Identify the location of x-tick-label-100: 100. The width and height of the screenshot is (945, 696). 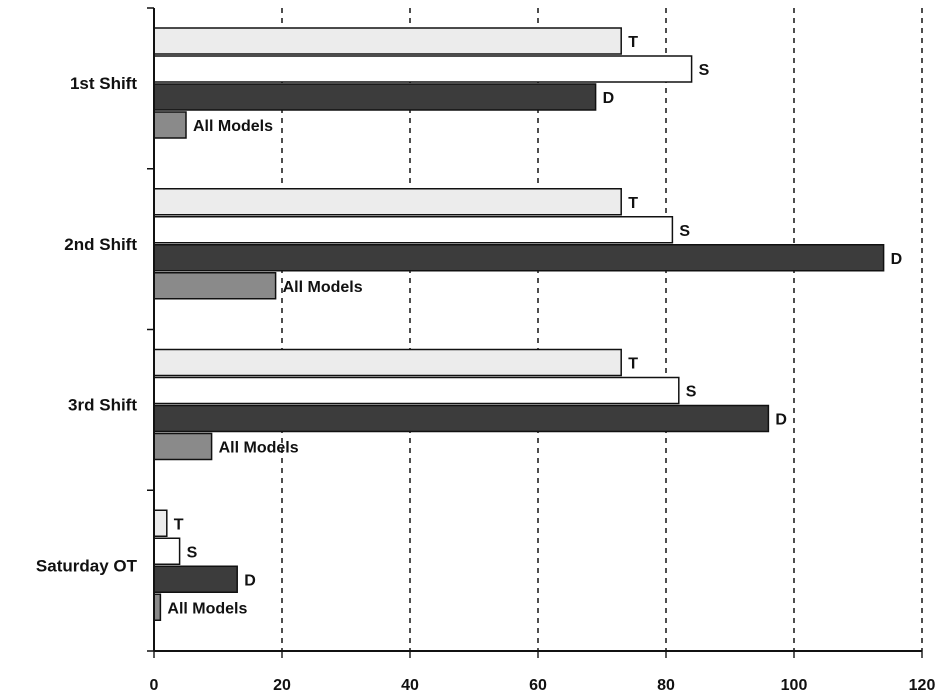
(794, 685).